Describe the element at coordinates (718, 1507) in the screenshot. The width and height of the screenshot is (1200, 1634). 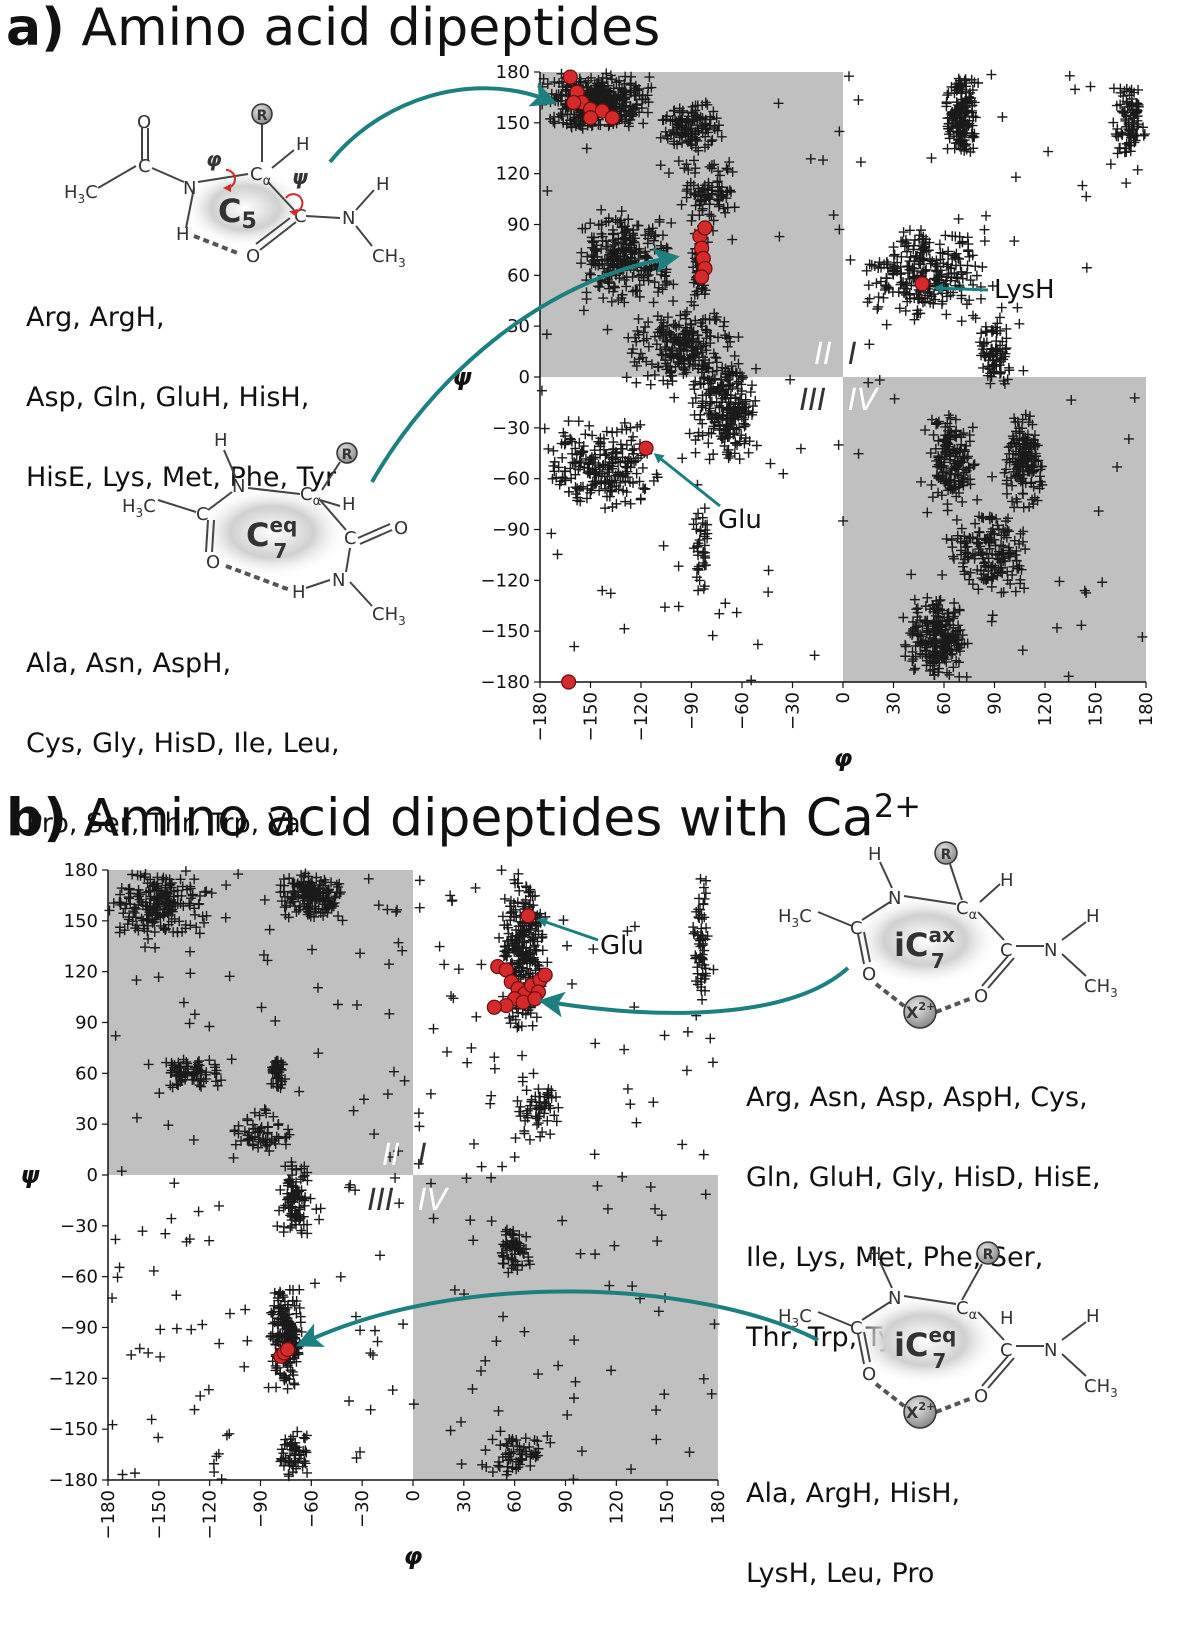
I see `x-tick-label: 180` at that location.